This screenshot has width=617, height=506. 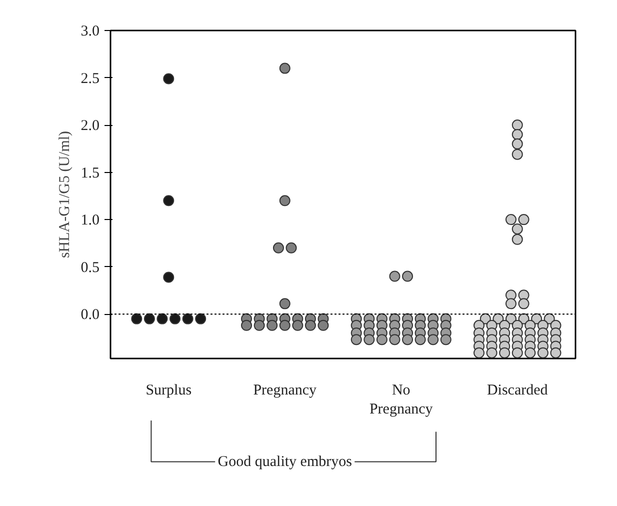 What do you see at coordinates (90, 78) in the screenshot?
I see `y-tick-label: 2.5` at bounding box center [90, 78].